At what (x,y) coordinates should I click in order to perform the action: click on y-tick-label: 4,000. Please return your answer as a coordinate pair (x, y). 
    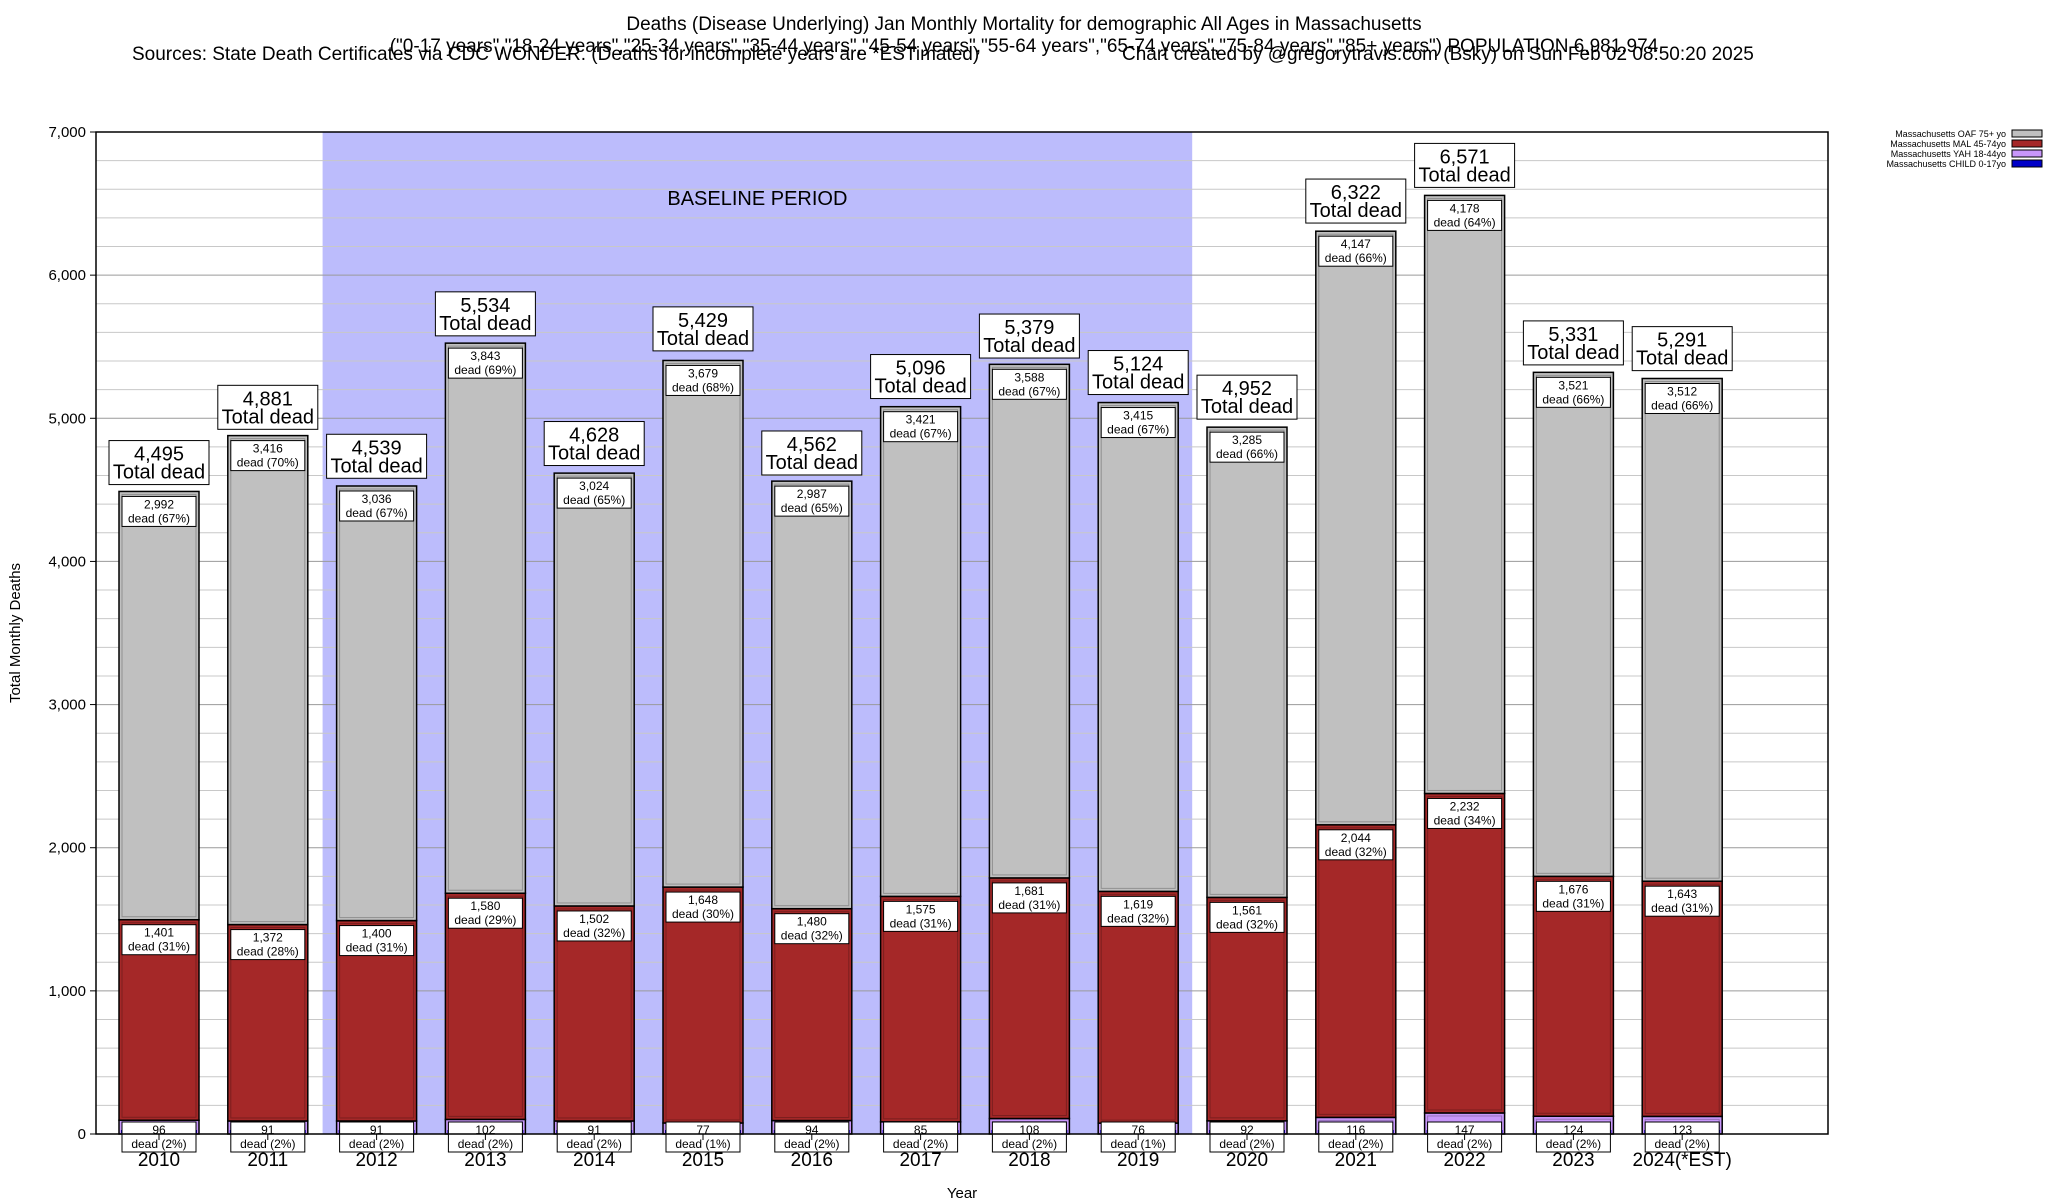
    Looking at the image, I should click on (67, 561).